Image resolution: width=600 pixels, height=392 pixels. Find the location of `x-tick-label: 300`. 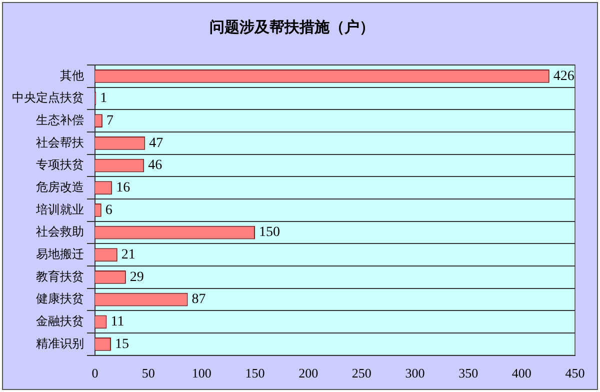

x-tick-label: 300 is located at coordinates (415, 373).